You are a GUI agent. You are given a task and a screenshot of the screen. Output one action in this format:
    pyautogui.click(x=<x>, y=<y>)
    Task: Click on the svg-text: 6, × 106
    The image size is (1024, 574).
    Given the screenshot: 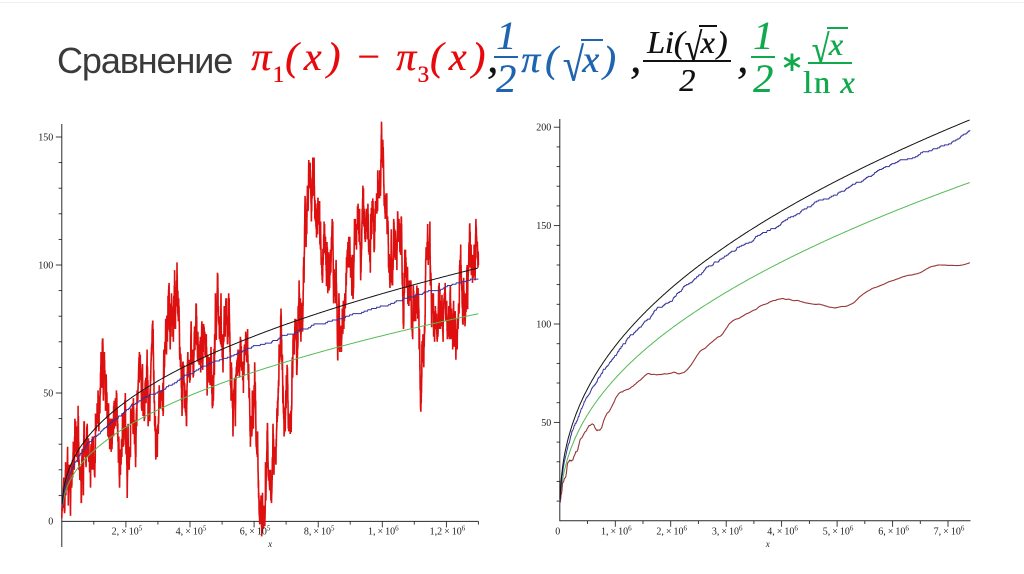 What is the action you would take?
    pyautogui.click(x=893, y=531)
    